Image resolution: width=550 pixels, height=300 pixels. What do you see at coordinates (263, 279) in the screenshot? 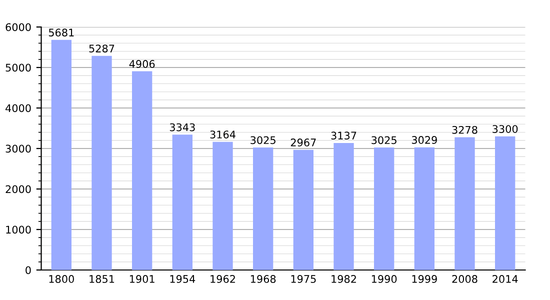
I see `x-tick-label: 1968` at bounding box center [263, 279].